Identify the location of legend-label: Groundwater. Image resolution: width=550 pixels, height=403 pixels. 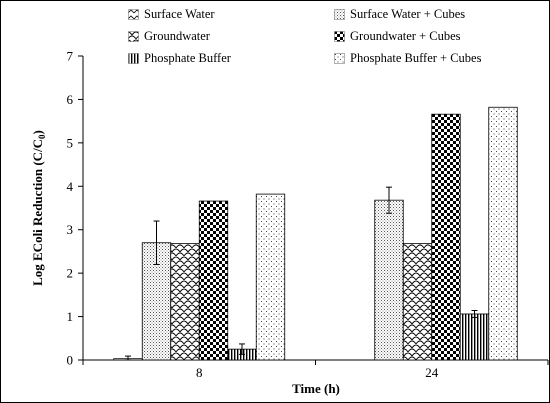
(177, 35).